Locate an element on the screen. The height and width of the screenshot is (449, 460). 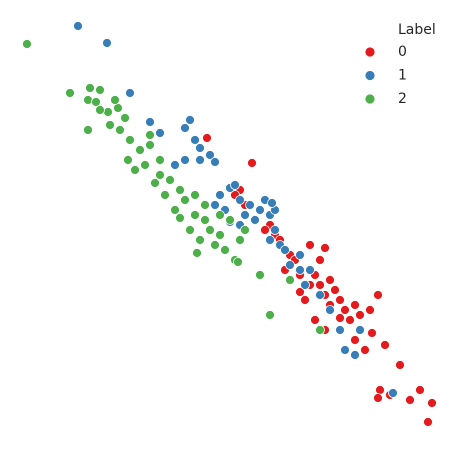
legend-label: 2 is located at coordinates (402, 99).